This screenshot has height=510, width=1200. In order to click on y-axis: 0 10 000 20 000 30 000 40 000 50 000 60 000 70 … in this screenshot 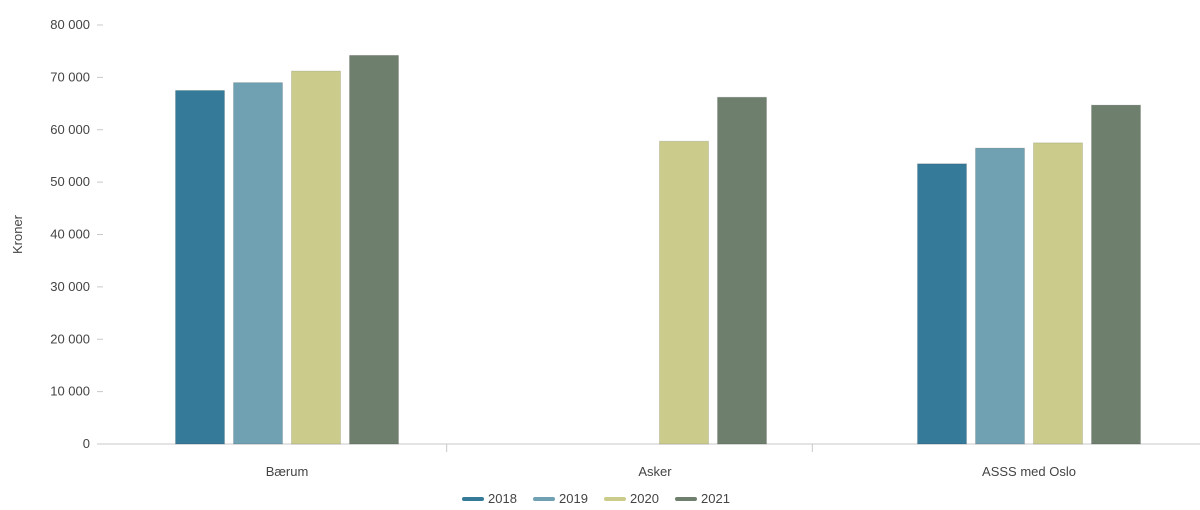, I will do `click(76, 234)`.